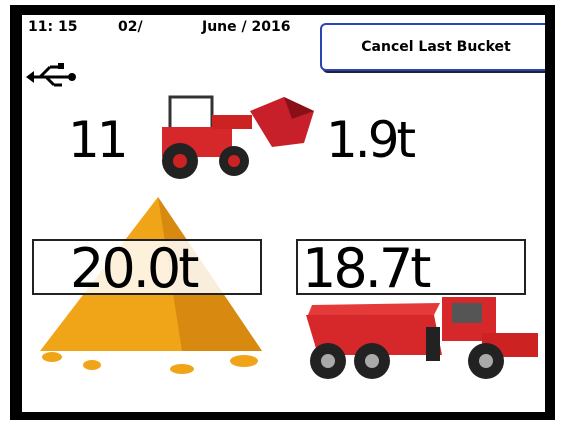  I want to click on stockpile-weight: 20.0t, so click(134, 268).